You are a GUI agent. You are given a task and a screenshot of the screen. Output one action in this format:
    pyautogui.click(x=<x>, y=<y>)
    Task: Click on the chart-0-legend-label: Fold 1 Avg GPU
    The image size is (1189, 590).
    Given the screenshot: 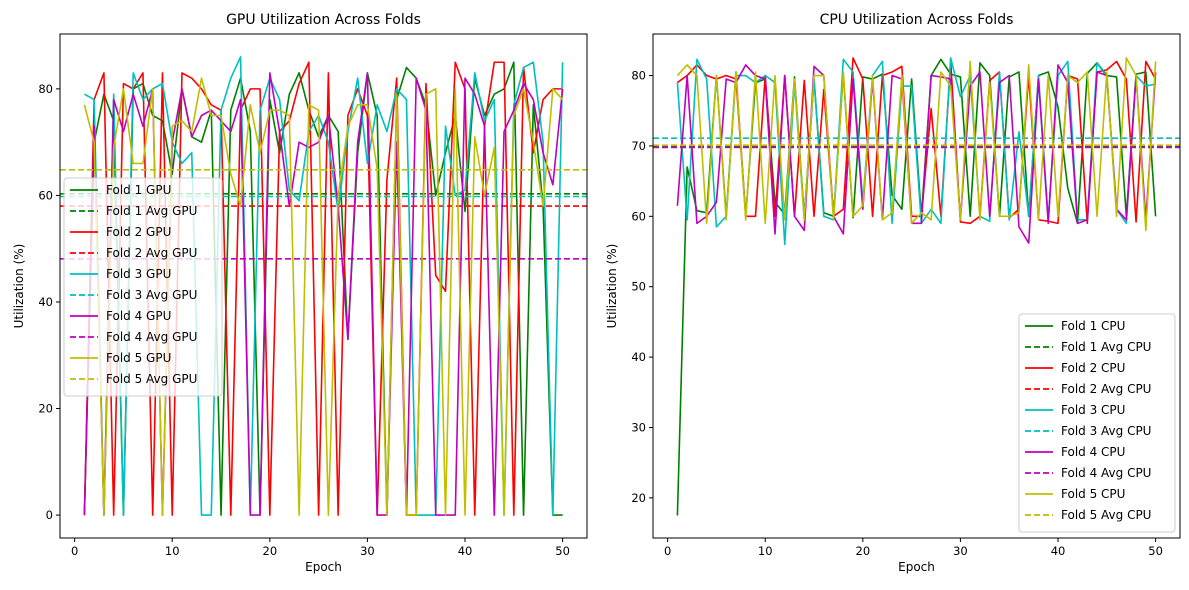 What is the action you would take?
    pyautogui.click(x=151, y=211)
    